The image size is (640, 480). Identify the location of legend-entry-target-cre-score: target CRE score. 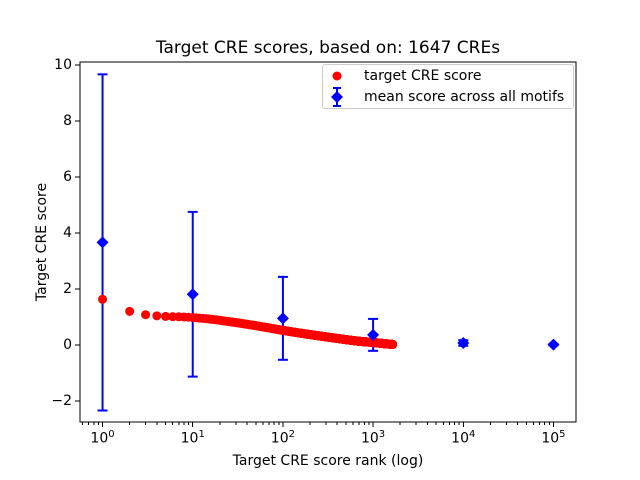
(448, 76).